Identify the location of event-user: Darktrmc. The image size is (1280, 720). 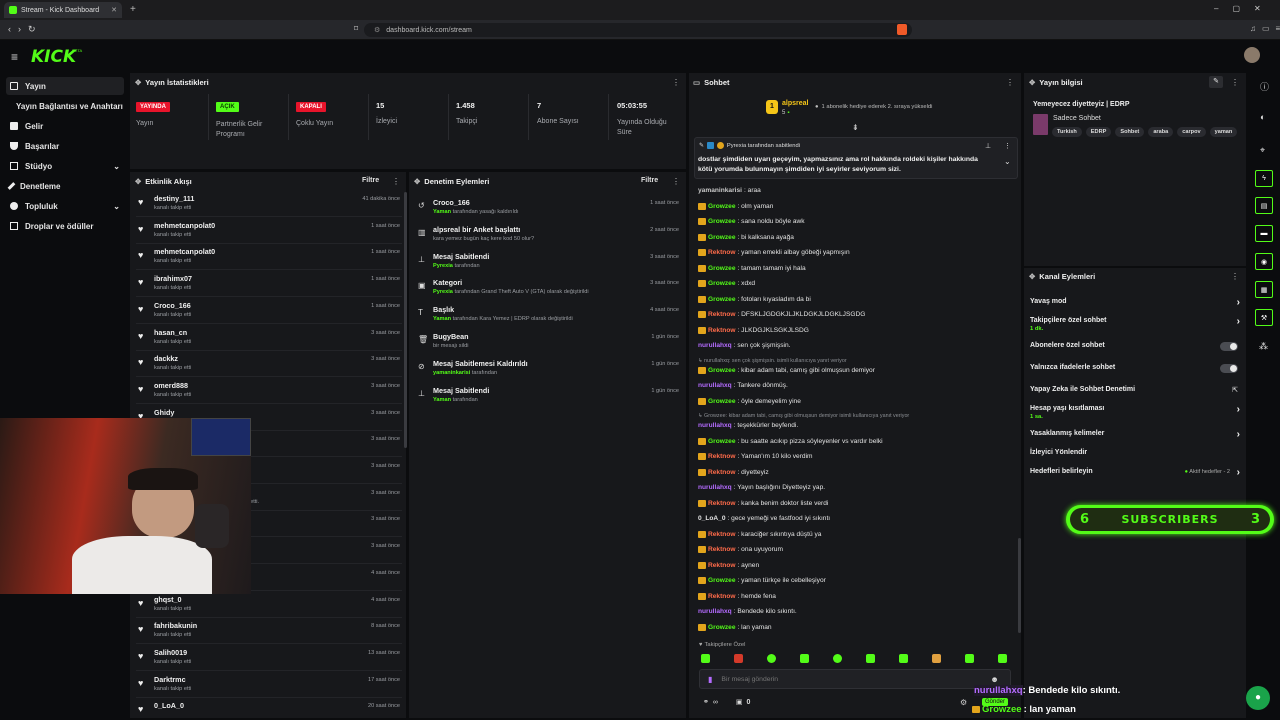
(170, 679).